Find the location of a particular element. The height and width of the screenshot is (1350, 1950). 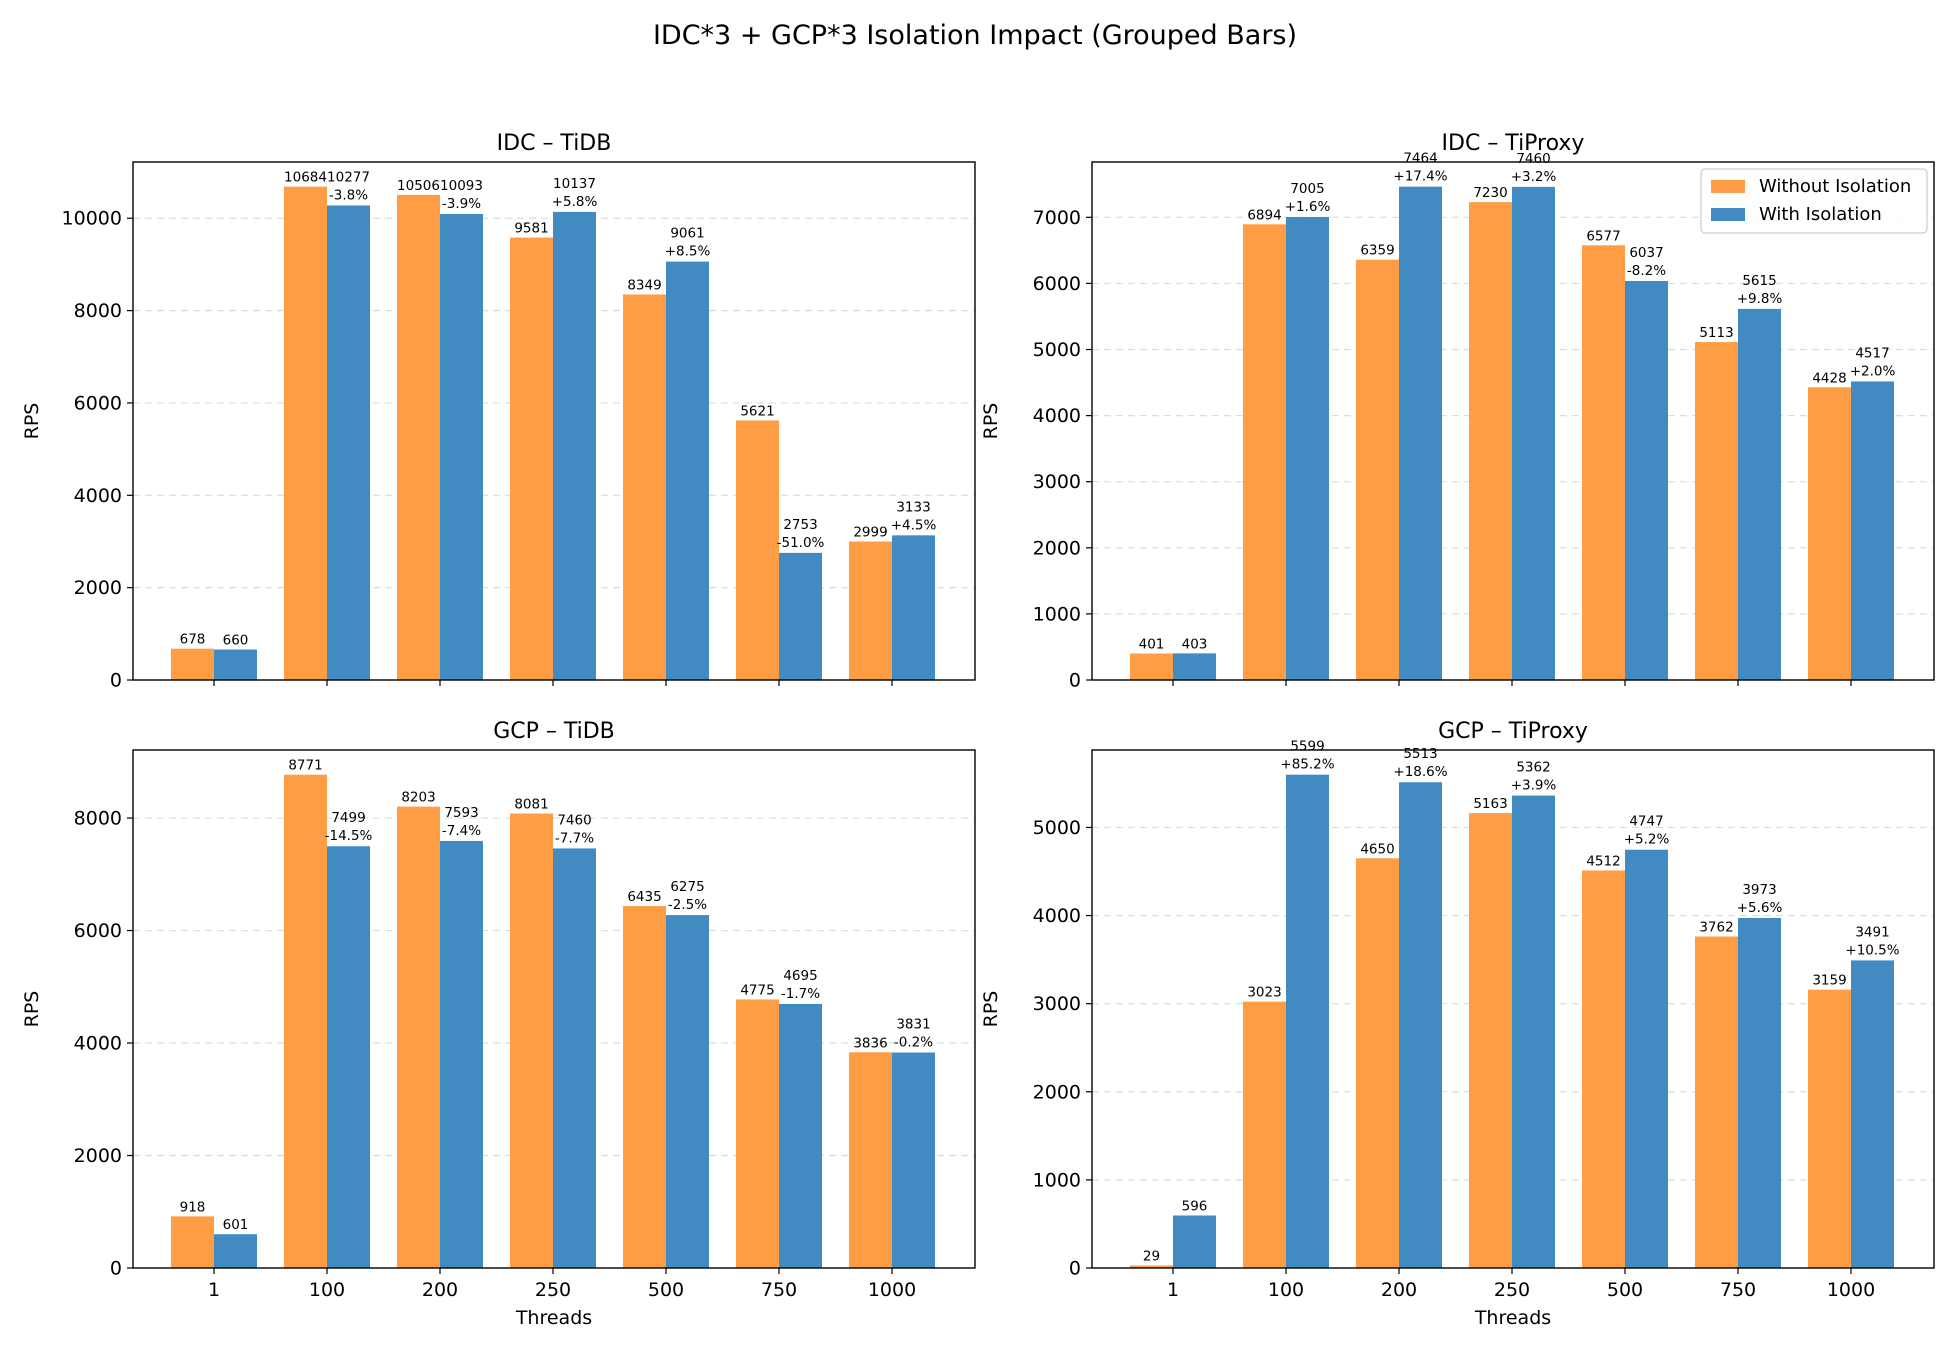

y-tick-label: 1000 is located at coordinates (1057, 1180).